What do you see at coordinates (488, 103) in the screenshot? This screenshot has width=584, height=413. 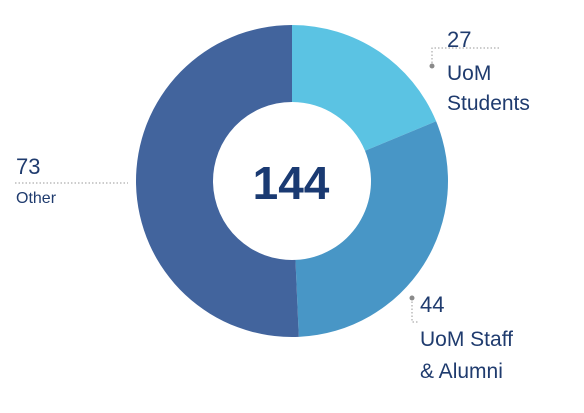 I see `label-students-line2: Students` at bounding box center [488, 103].